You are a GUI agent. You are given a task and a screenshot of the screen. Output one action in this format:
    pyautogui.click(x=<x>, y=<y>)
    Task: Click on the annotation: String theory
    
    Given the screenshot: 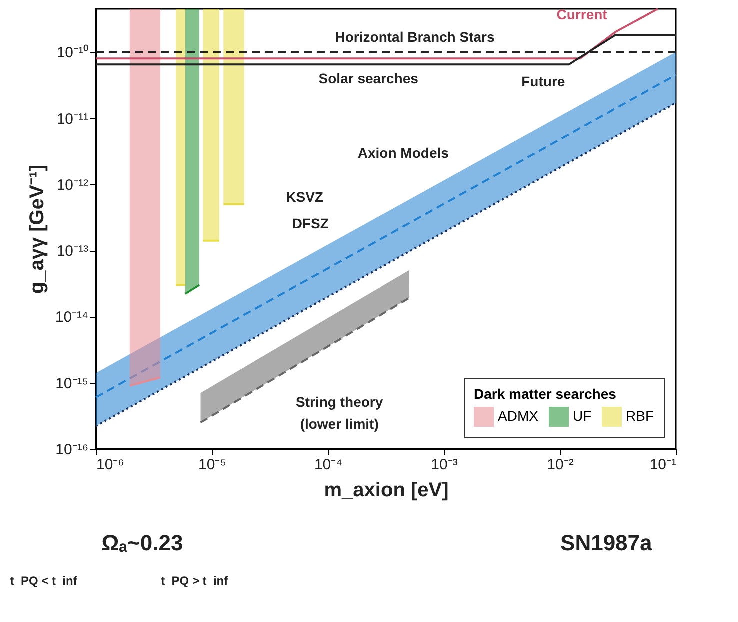 What is the action you would take?
    pyautogui.click(x=340, y=402)
    